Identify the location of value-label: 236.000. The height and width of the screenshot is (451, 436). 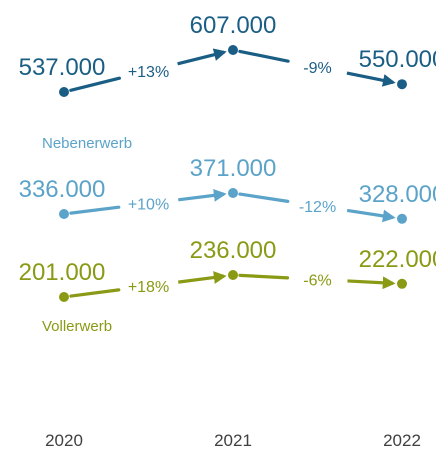
(233, 250).